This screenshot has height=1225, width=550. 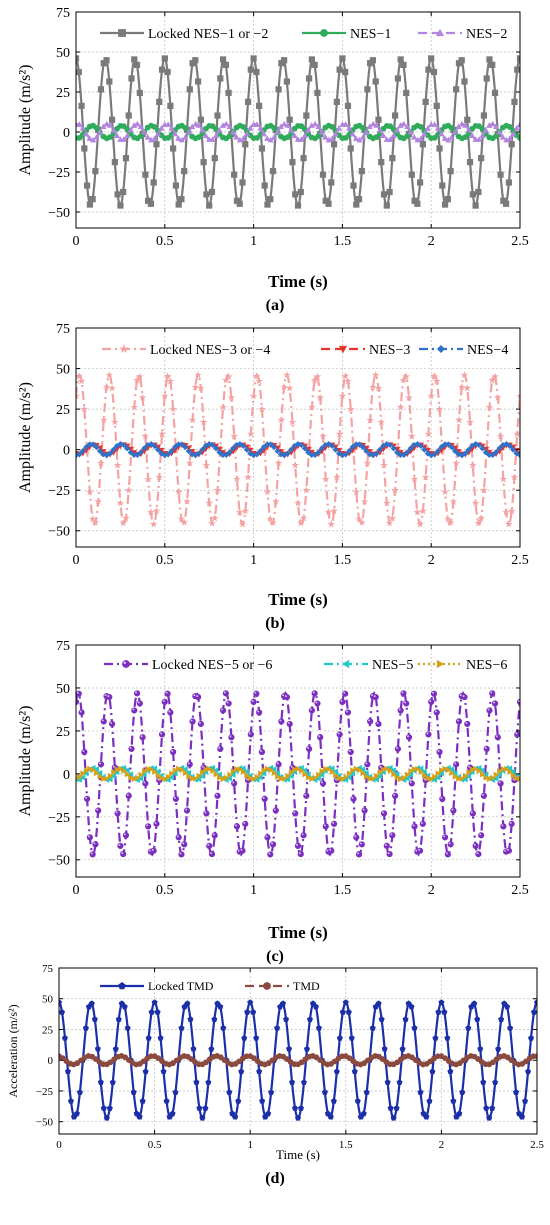 What do you see at coordinates (275, 1178) in the screenshot?
I see `panel-label: (d)` at bounding box center [275, 1178].